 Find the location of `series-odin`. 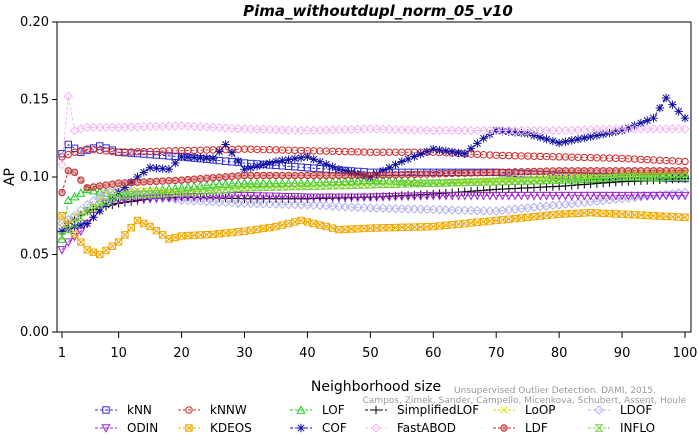

series-odin is located at coordinates (373, 223).